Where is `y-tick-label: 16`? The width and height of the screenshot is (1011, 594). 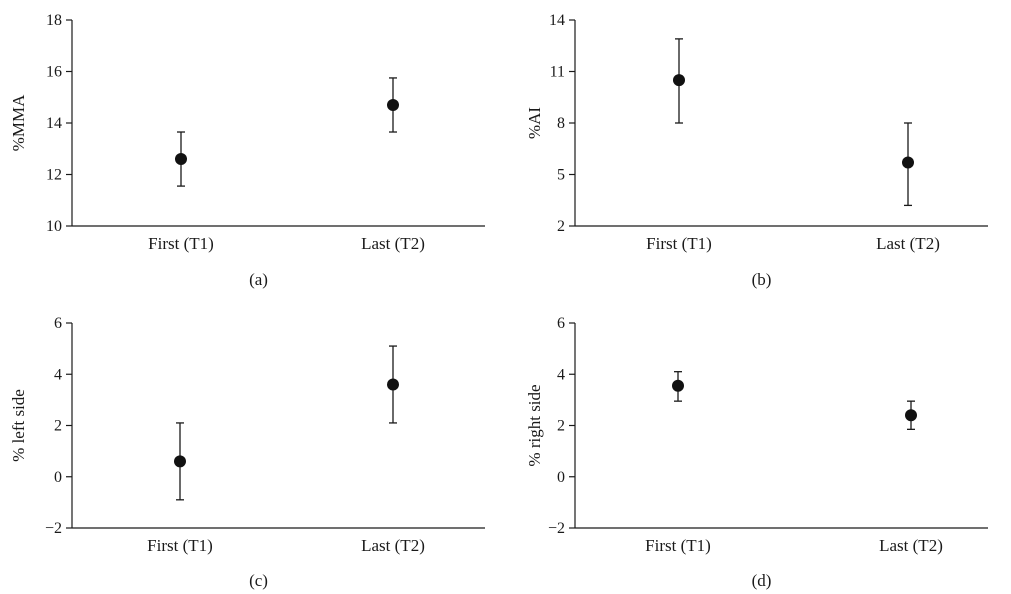
y-tick-label: 16 is located at coordinates (54, 72).